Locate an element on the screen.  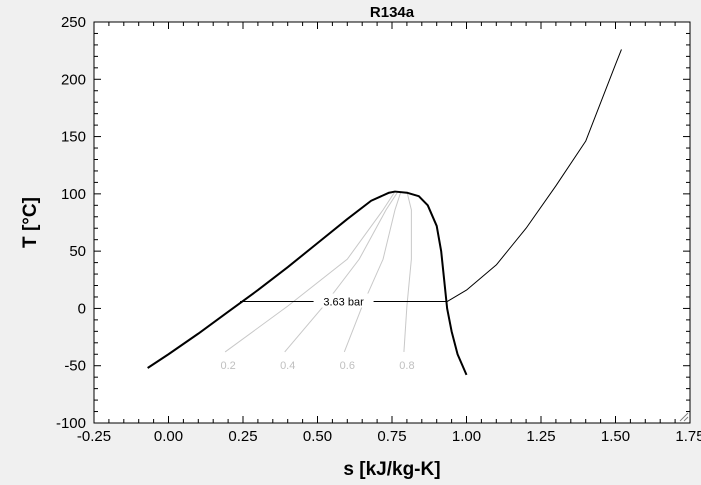
quality-line-0.6 is located at coordinates (372, 272).